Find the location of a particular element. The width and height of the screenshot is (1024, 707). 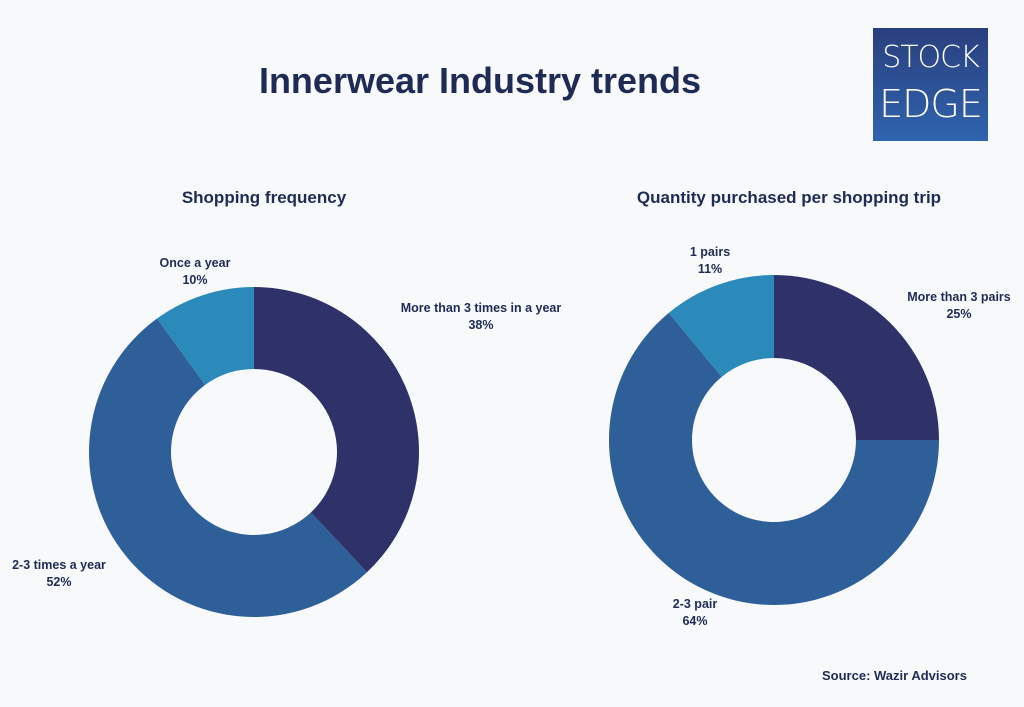

slice-label-value: 11% is located at coordinates (710, 269).